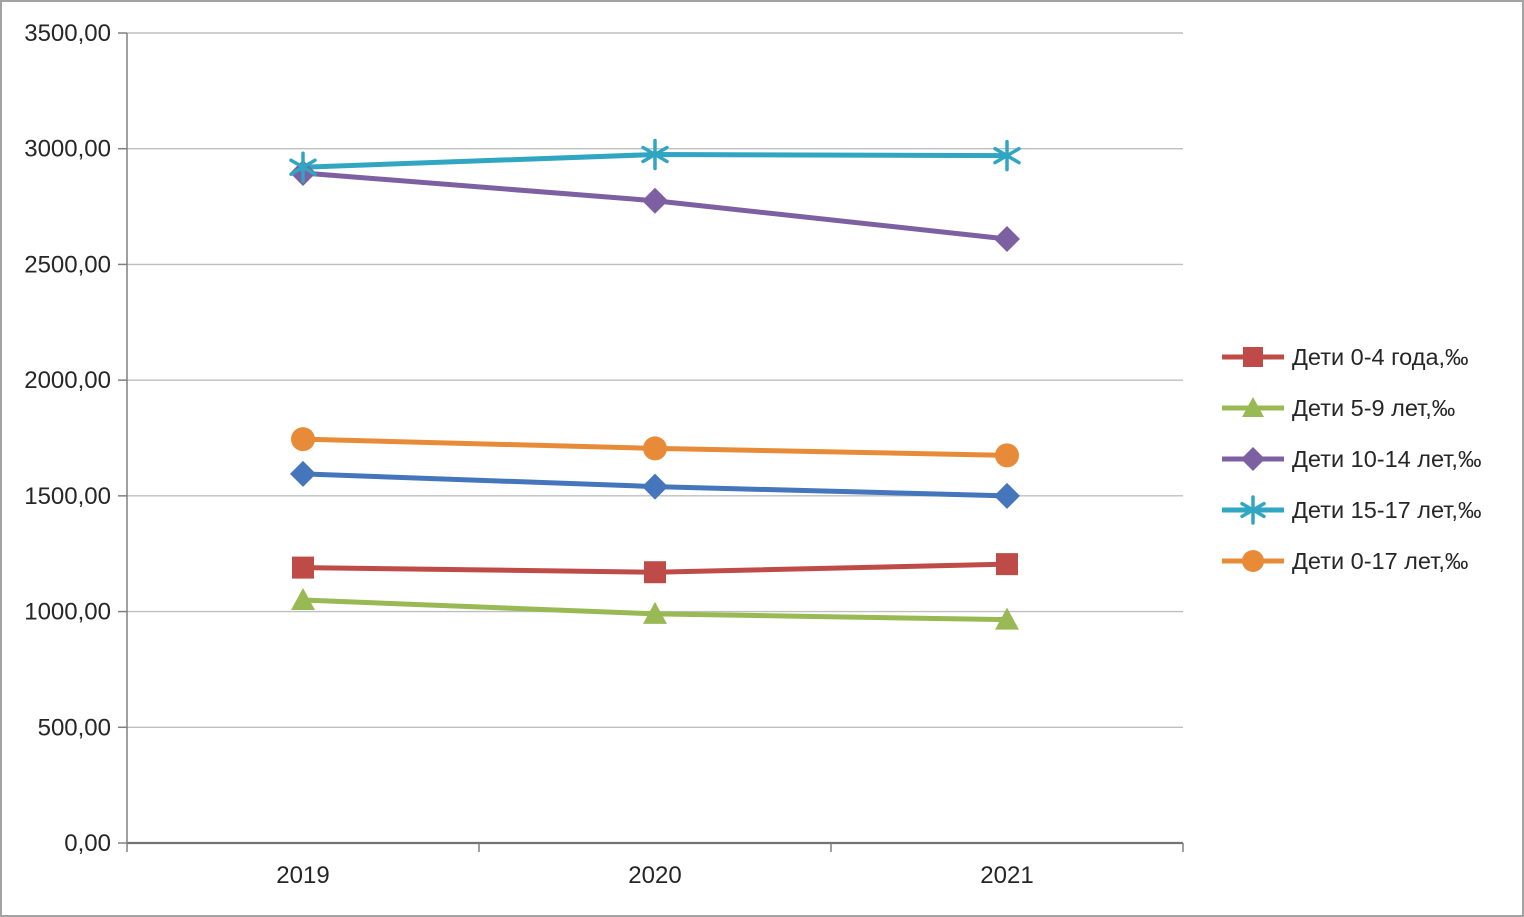 The width and height of the screenshot is (1524, 917). What do you see at coordinates (87, 843) in the screenshot?
I see `y-tick-label: 0,00` at bounding box center [87, 843].